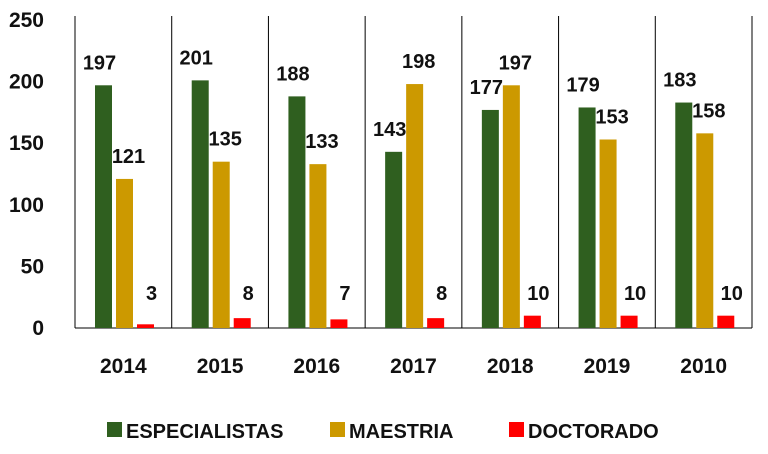 The width and height of the screenshot is (768, 454). Describe the element at coordinates (339, 323) in the screenshot. I see `bar-doctorado-2016` at that location.